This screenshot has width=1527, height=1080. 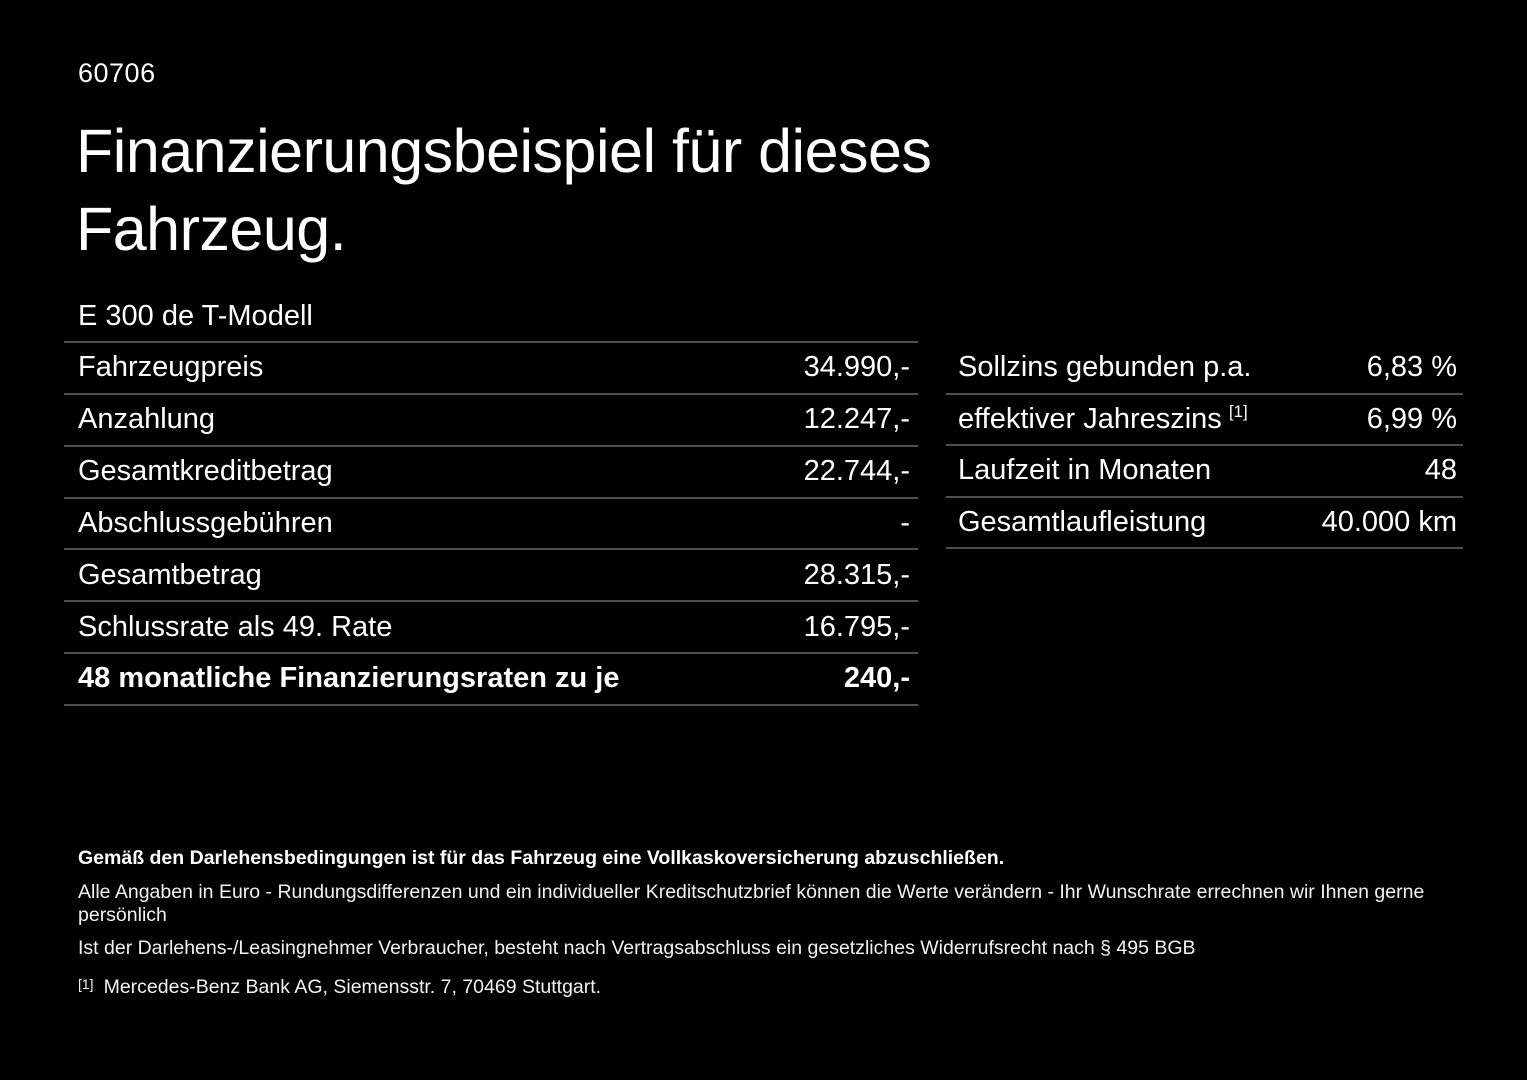 What do you see at coordinates (1105, 367) in the screenshot?
I see `row-label: Sollzins gebunden p.a.` at bounding box center [1105, 367].